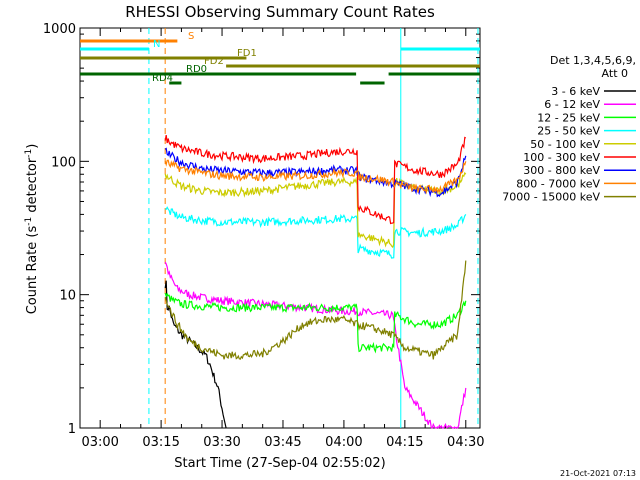 This screenshot has width=640, height=480. I want to click on x-tick-label: 04:30, so click(465, 442).